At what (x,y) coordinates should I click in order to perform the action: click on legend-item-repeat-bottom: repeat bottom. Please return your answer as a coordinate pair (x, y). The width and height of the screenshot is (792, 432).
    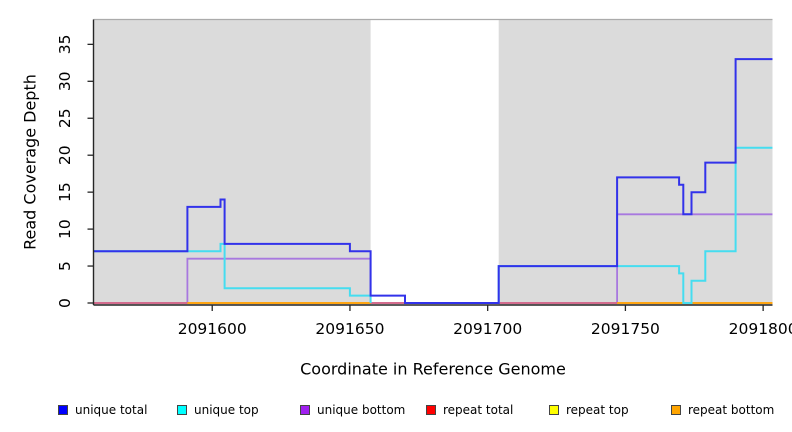
    Looking at the image, I should click on (722, 409).